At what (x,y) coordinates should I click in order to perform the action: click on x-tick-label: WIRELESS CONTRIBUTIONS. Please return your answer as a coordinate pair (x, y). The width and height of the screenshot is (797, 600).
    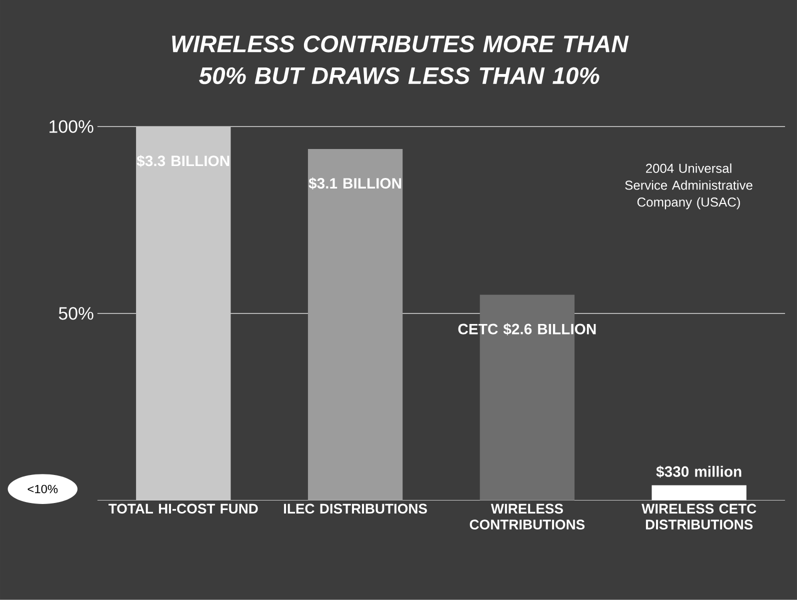
    Looking at the image, I should click on (527, 517).